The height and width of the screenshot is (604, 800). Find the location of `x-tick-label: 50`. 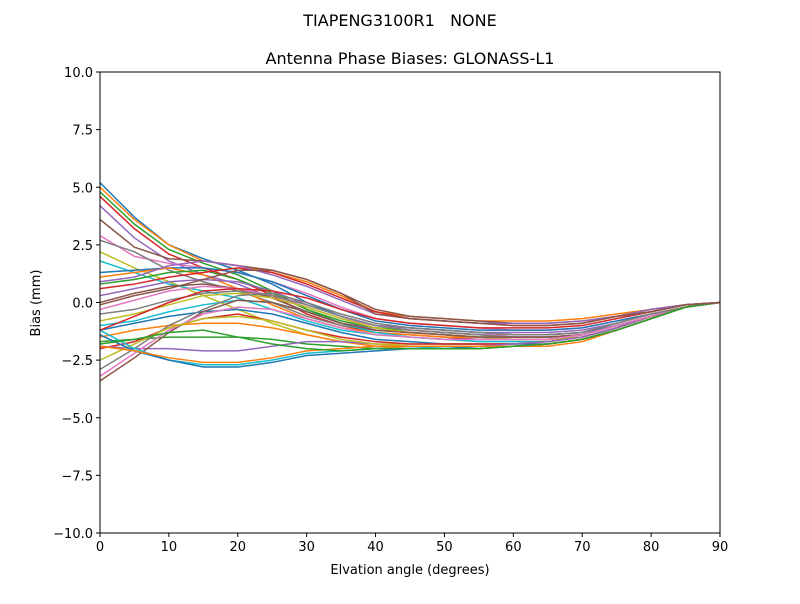

x-tick-label: 50 is located at coordinates (444, 547).